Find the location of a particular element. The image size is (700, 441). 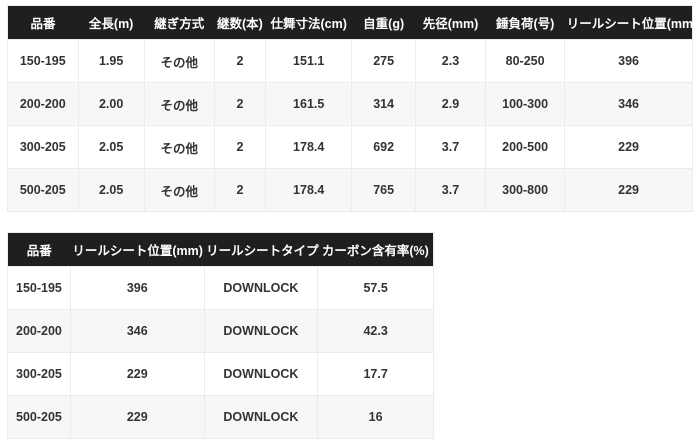

table-row: 300-205 2.05 その他 2 178.4 692 3.7 200-500 229 is located at coordinates (350, 147).